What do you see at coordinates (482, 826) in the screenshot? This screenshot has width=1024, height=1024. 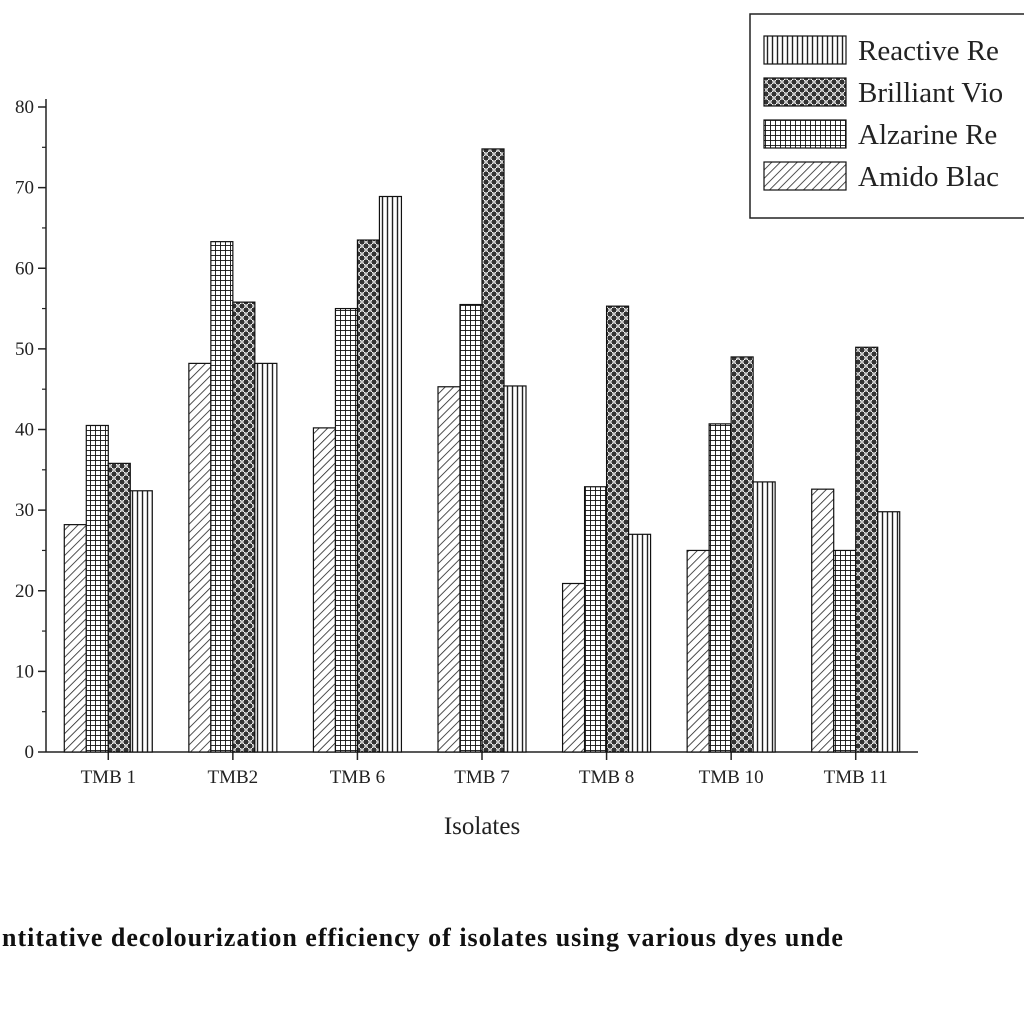 I see `x-axis-title: Isolates` at bounding box center [482, 826].